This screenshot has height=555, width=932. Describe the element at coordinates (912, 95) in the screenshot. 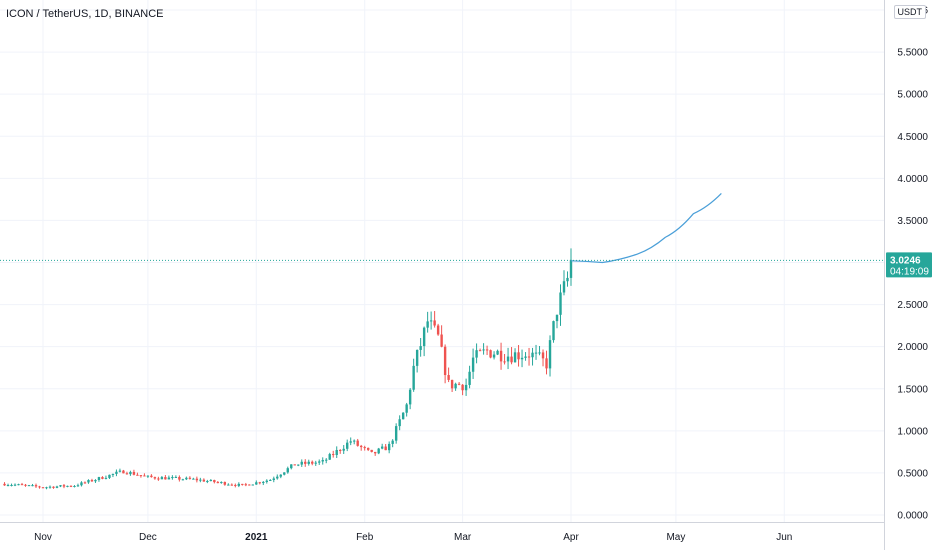

I see `y-tick-label: 5.0000` at that location.